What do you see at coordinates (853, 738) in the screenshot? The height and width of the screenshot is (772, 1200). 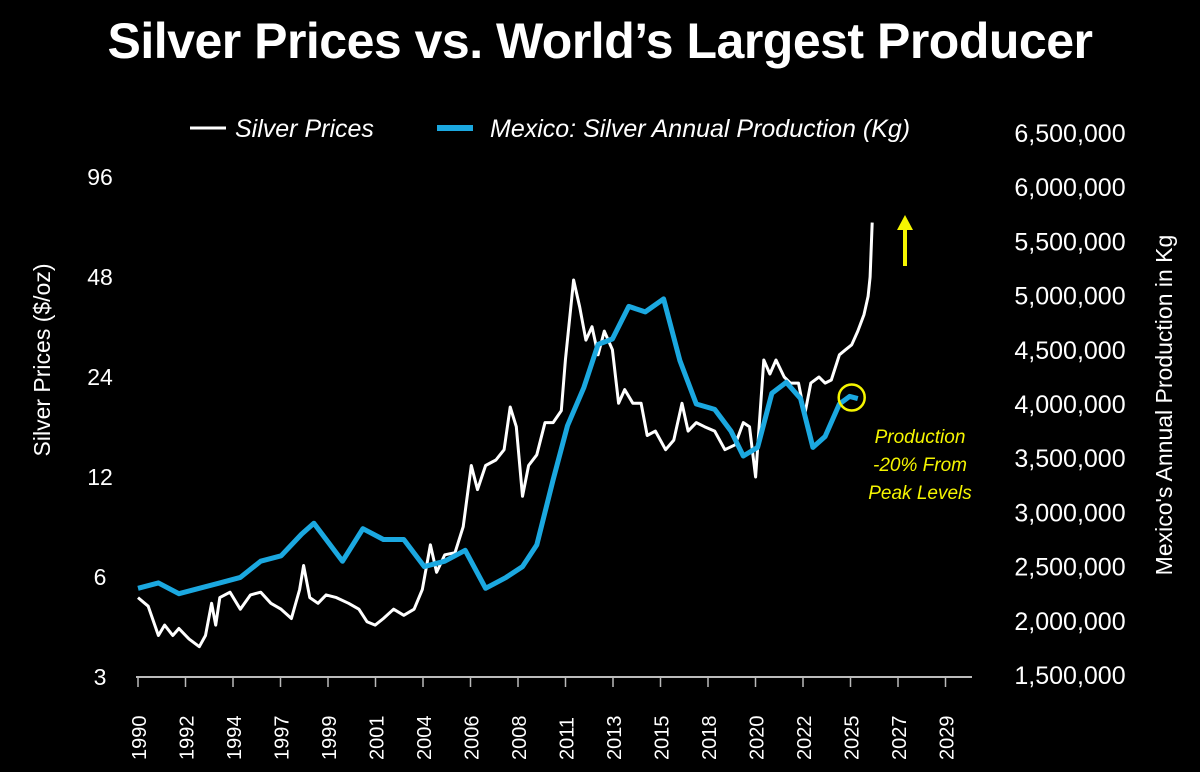 I see `x-tick-label: 2025` at bounding box center [853, 738].